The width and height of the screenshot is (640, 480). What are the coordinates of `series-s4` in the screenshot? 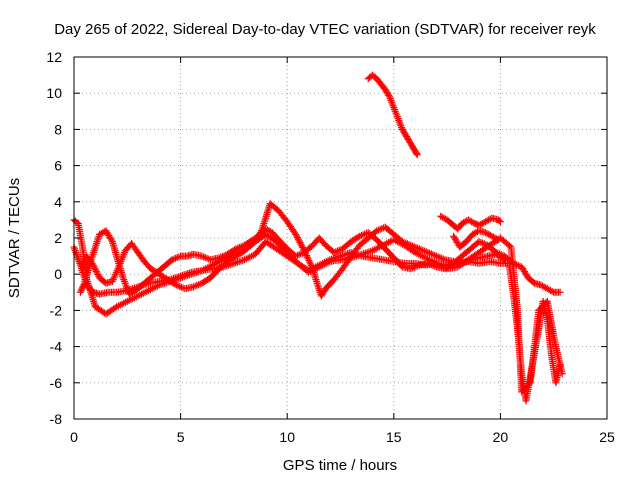 It's located at (294, 250).